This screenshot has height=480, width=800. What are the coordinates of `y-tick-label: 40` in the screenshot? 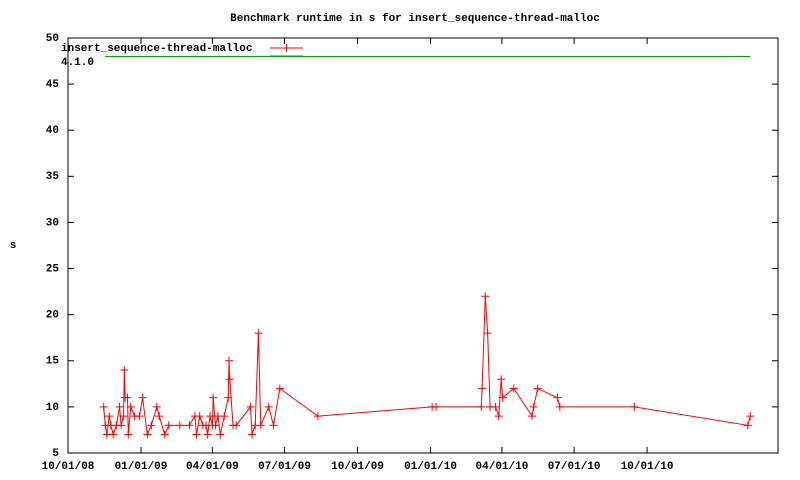 It's located at (52, 131).